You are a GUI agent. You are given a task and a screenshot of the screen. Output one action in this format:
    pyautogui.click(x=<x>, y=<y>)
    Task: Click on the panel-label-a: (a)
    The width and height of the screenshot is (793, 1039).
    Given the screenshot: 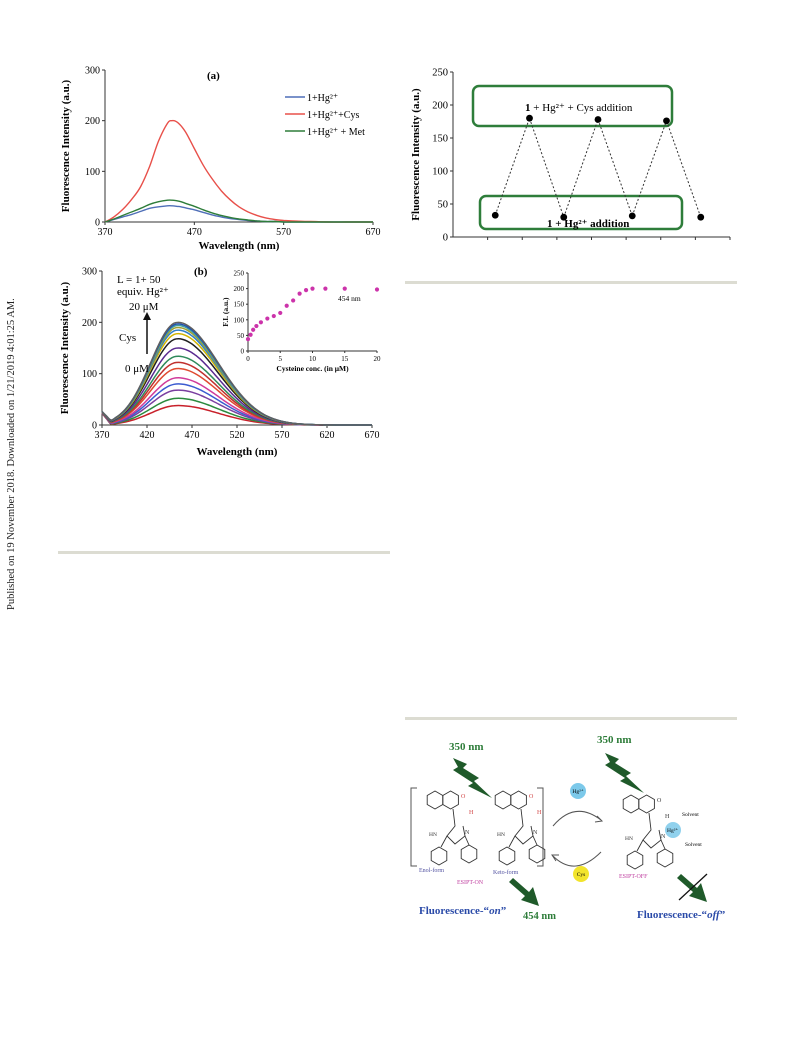 What is the action you would take?
    pyautogui.click(x=213, y=76)
    